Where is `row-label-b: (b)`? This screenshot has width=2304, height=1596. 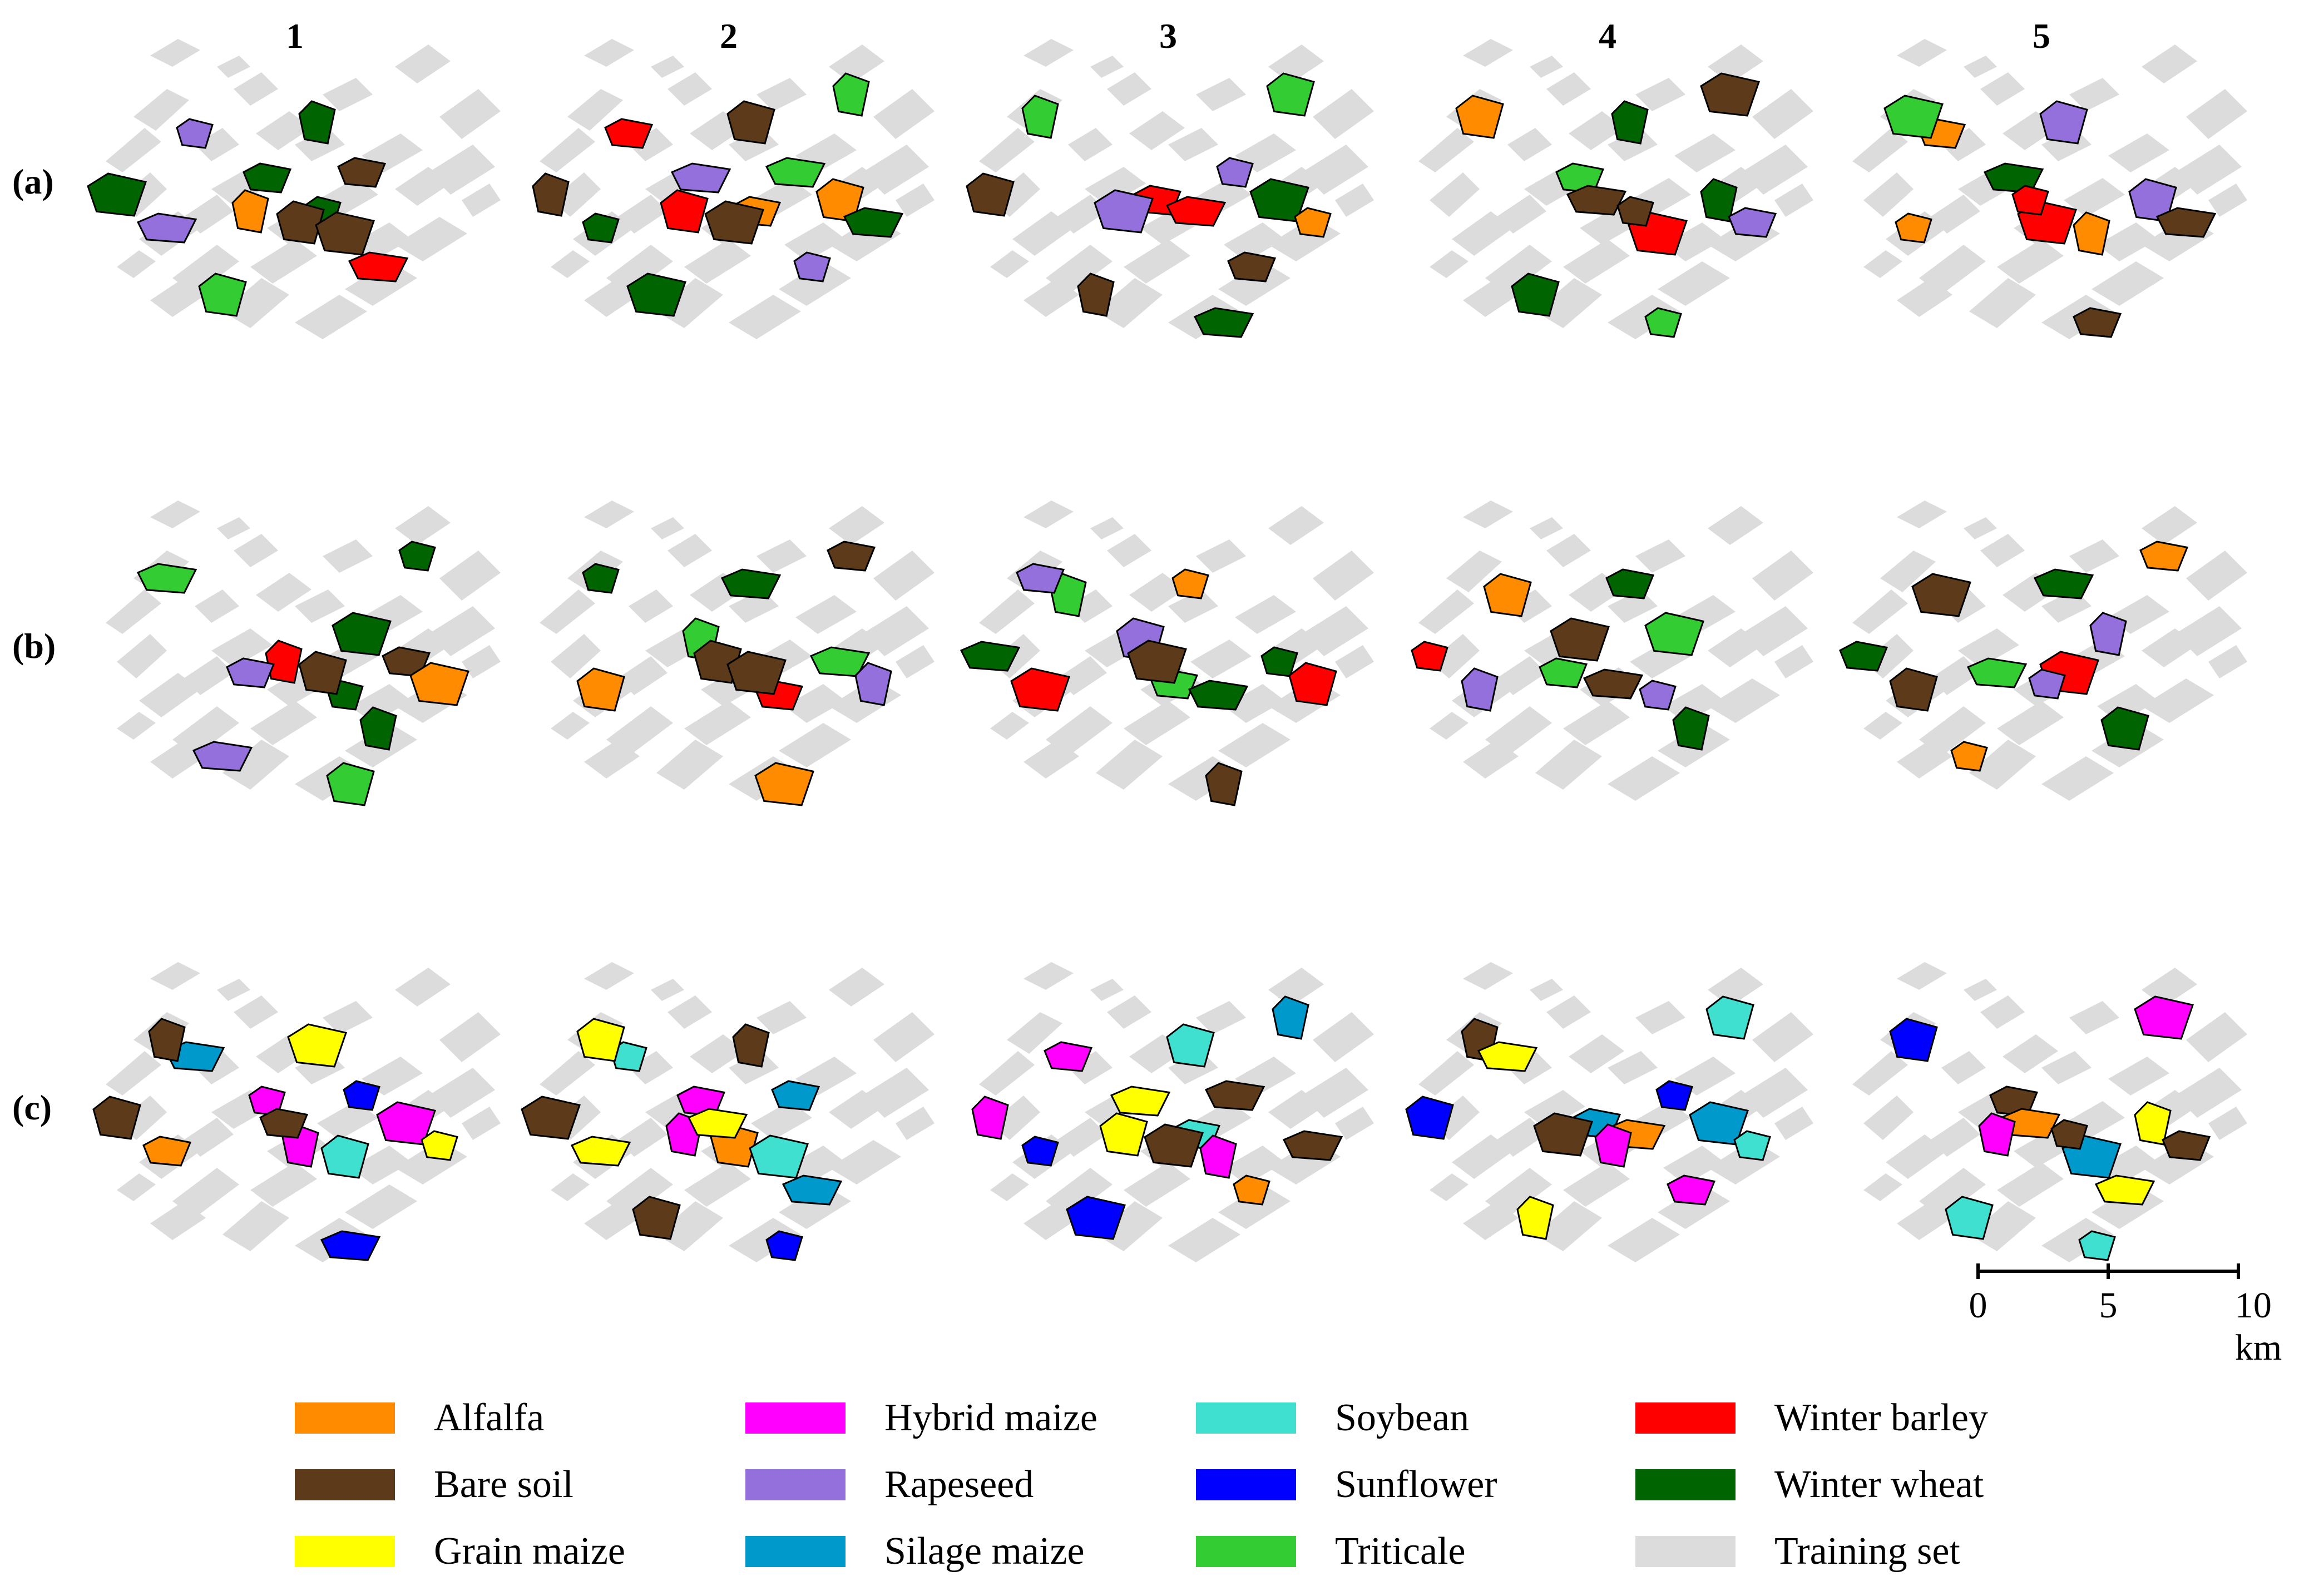 row-label-b: (b) is located at coordinates (34, 646).